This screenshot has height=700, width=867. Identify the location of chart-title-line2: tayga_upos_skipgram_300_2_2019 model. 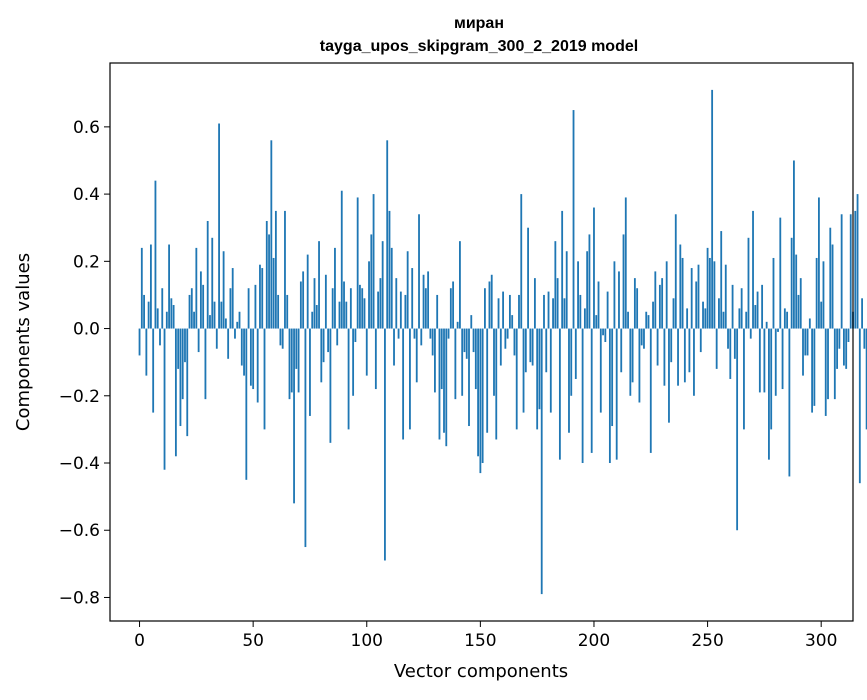
(479, 46).